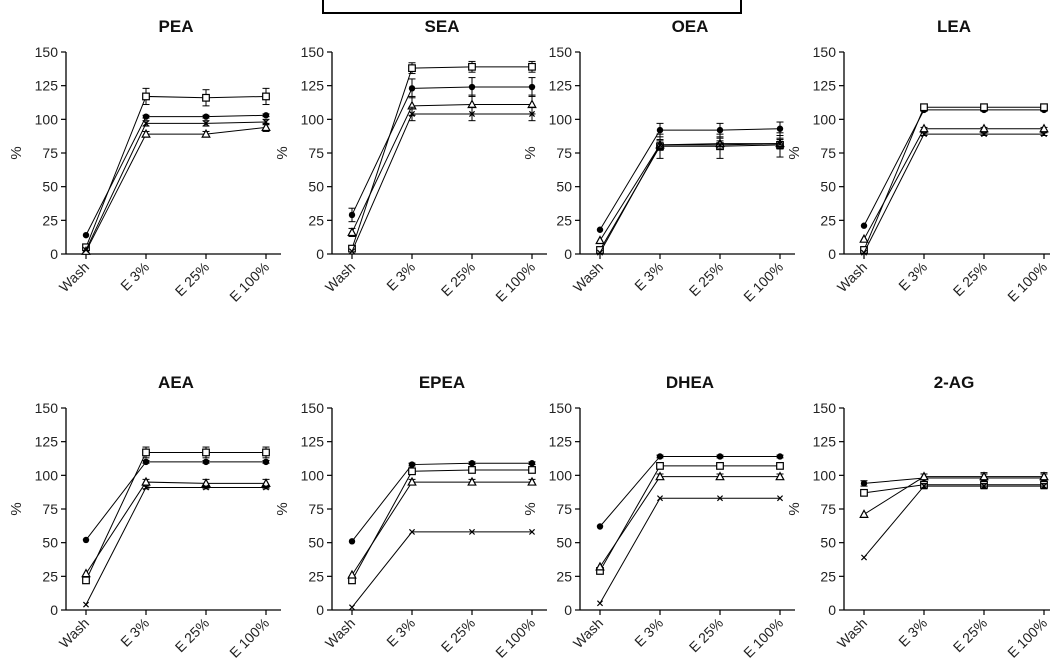  What do you see at coordinates (564, 543) in the screenshot?
I see `y-tick-label: 50` at bounding box center [564, 543].